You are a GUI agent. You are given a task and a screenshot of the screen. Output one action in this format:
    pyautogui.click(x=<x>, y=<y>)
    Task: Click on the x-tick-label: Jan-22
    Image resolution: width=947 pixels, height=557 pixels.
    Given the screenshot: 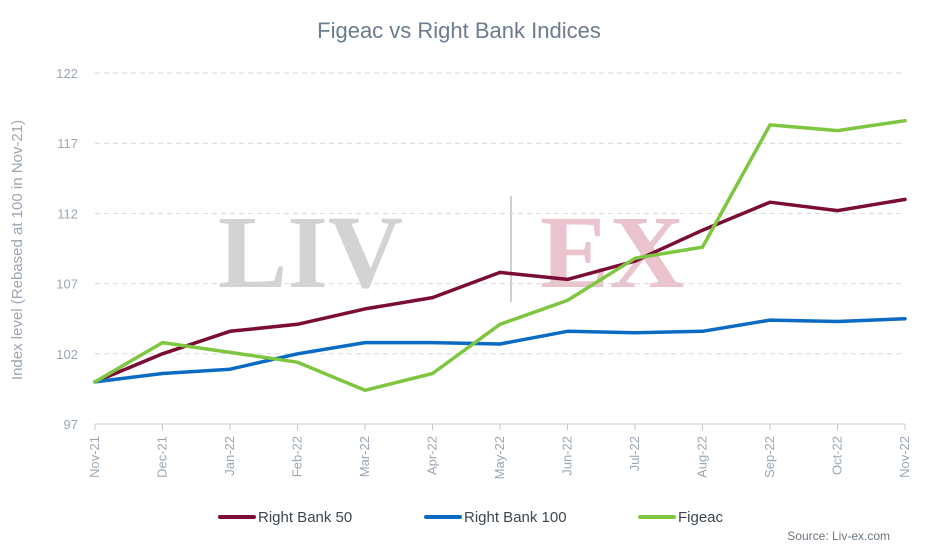 What is the action you would take?
    pyautogui.click(x=229, y=456)
    